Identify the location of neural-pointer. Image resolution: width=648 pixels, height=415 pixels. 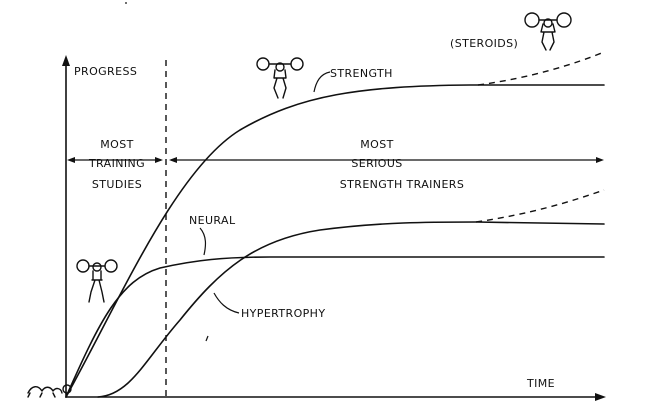
(203, 241).